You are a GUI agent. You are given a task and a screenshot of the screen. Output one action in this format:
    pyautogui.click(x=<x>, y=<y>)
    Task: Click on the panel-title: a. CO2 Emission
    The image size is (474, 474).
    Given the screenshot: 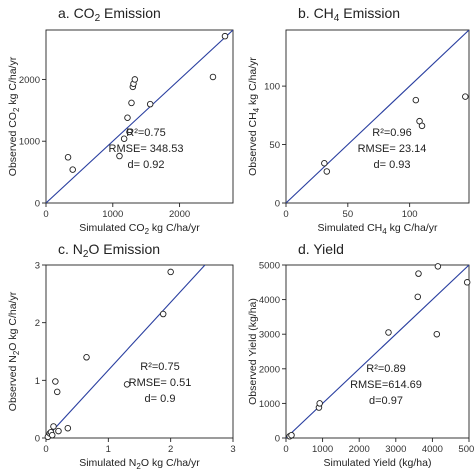 What is the action you would take?
    pyautogui.click(x=109, y=14)
    